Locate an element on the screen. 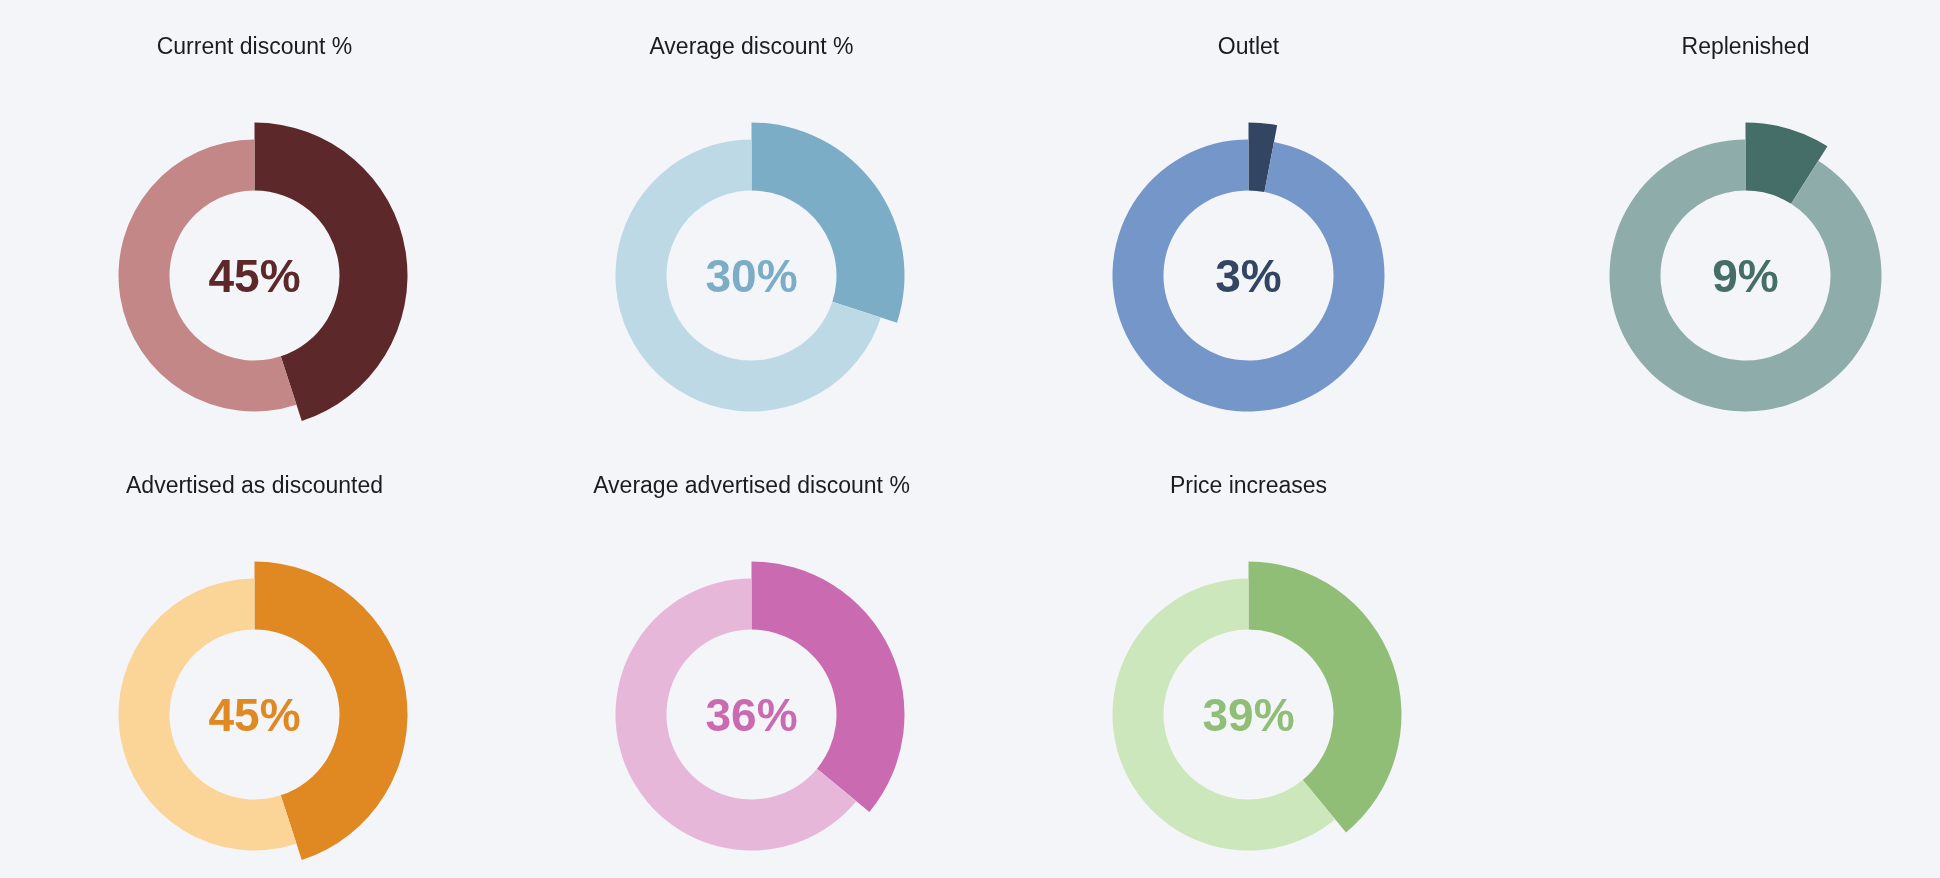  chart-title: Price increases is located at coordinates (1248, 484).